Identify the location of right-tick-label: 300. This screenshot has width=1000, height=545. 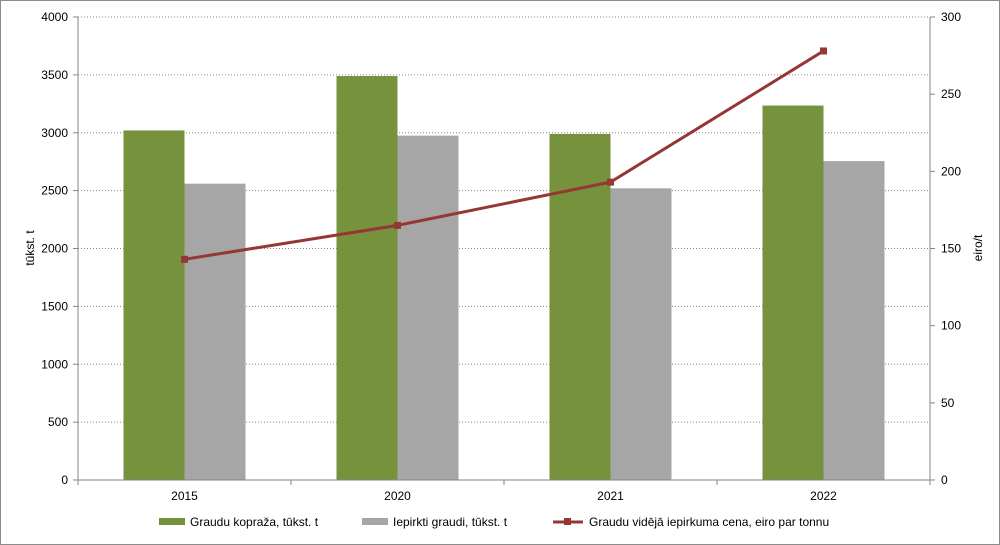
(951, 17).